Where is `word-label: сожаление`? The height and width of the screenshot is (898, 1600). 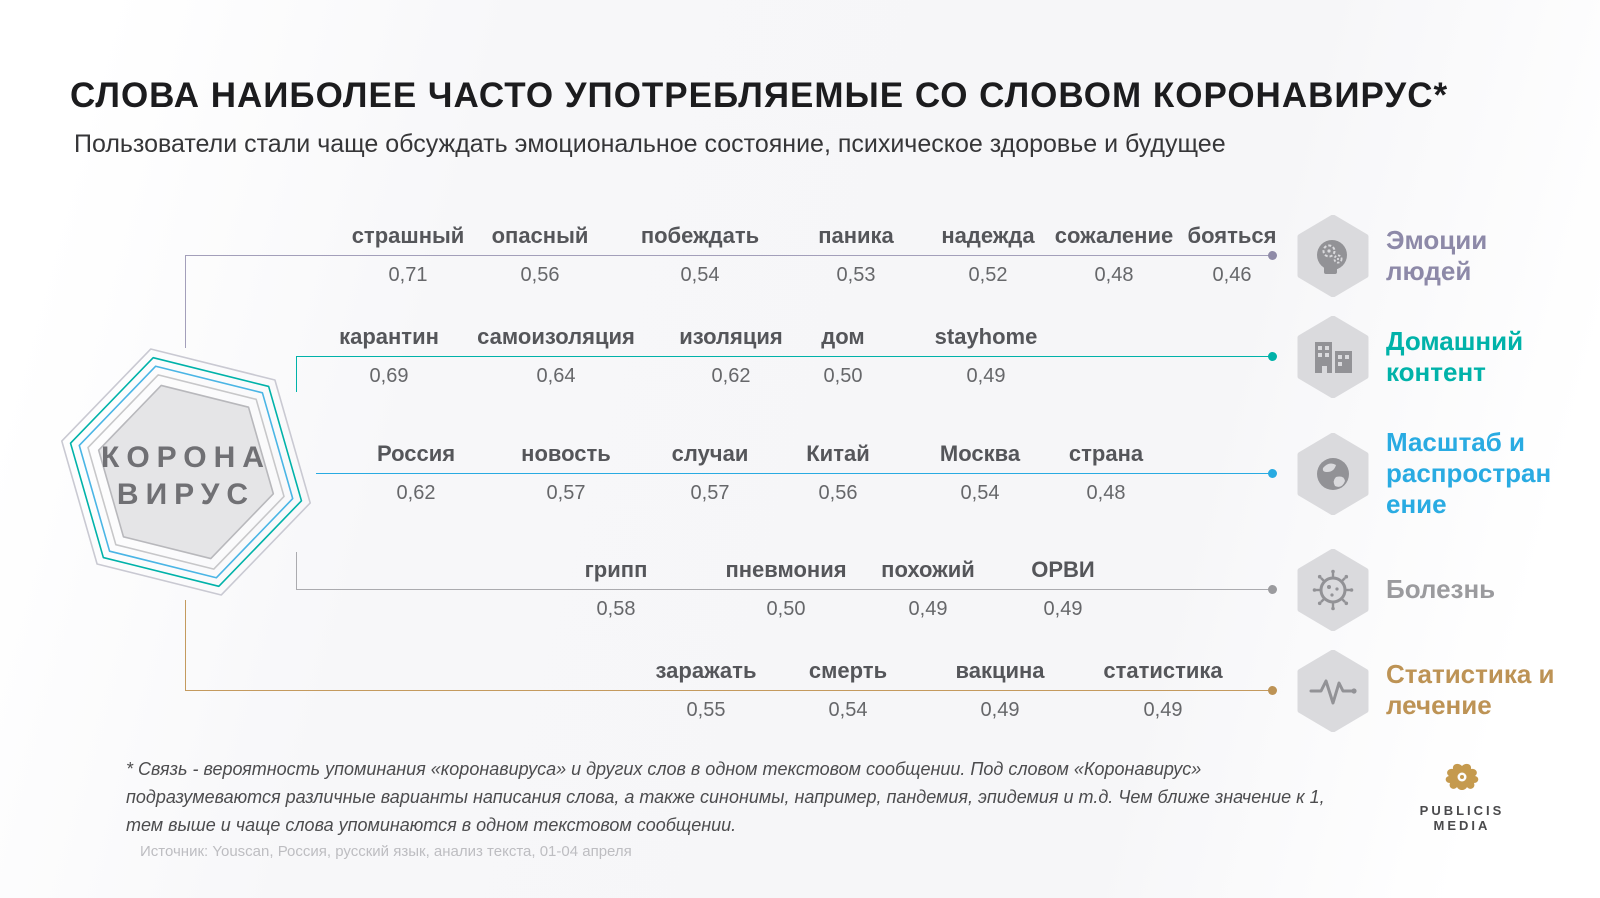
word-label: сожаление is located at coordinates (1114, 235).